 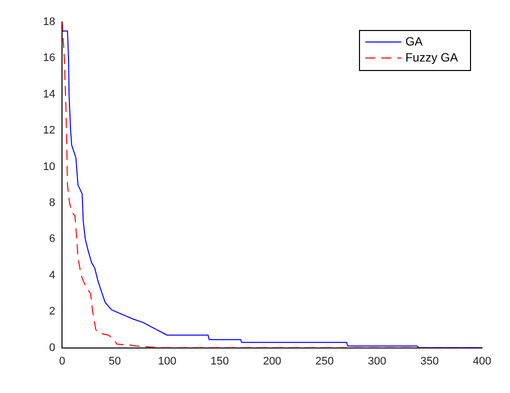 I want to click on x-tick-label: 200, so click(x=272, y=361).